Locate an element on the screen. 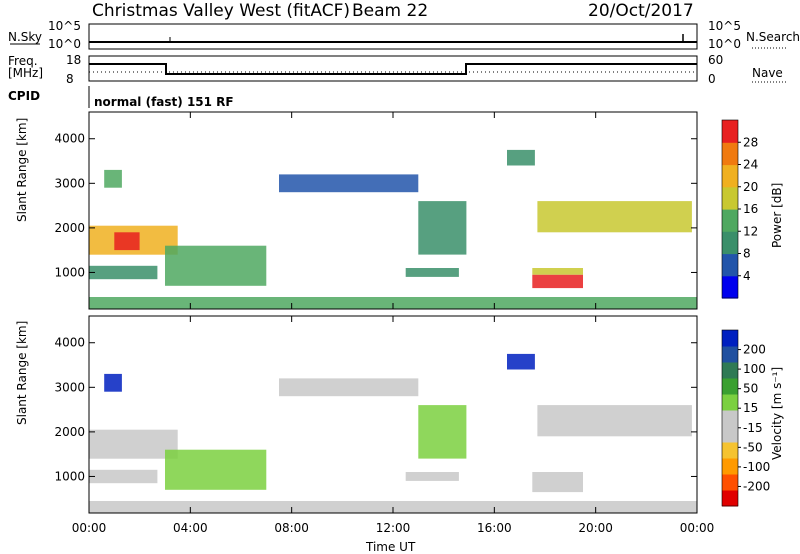  power-colorbar-tick-label: 16 is located at coordinates (750, 209).